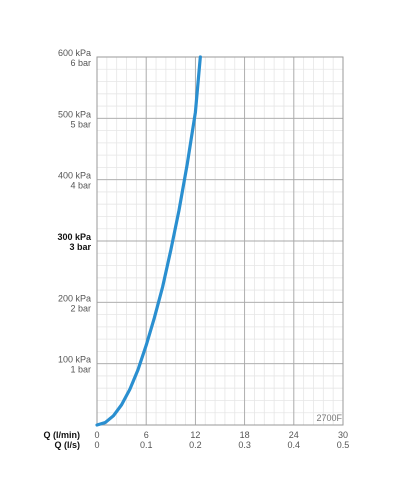 The image size is (400, 500). Describe the element at coordinates (329, 418) in the screenshot. I see `chart-code-label: 2700F` at that location.